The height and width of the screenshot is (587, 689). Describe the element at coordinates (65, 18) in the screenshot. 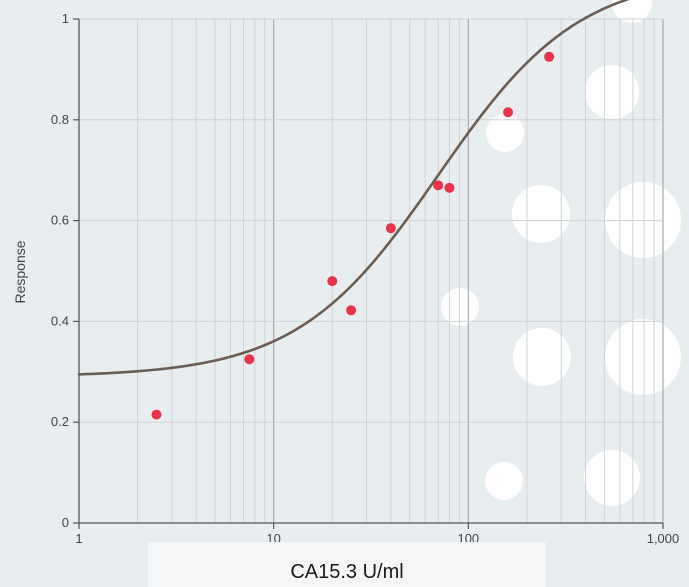

I see `y-tick-label: 1` at that location.